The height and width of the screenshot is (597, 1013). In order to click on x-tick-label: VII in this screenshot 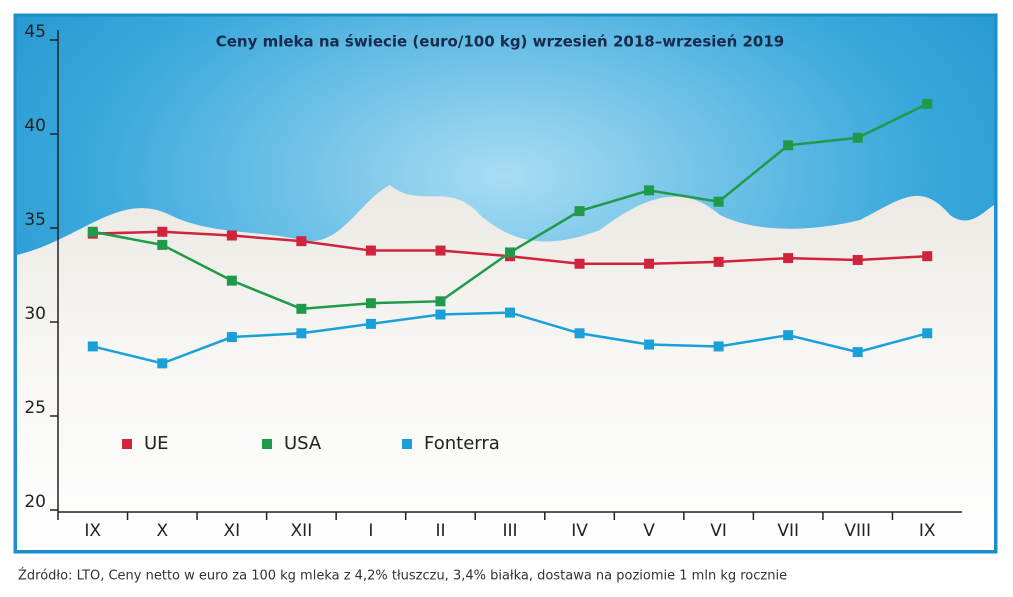, I will do `click(788, 531)`.